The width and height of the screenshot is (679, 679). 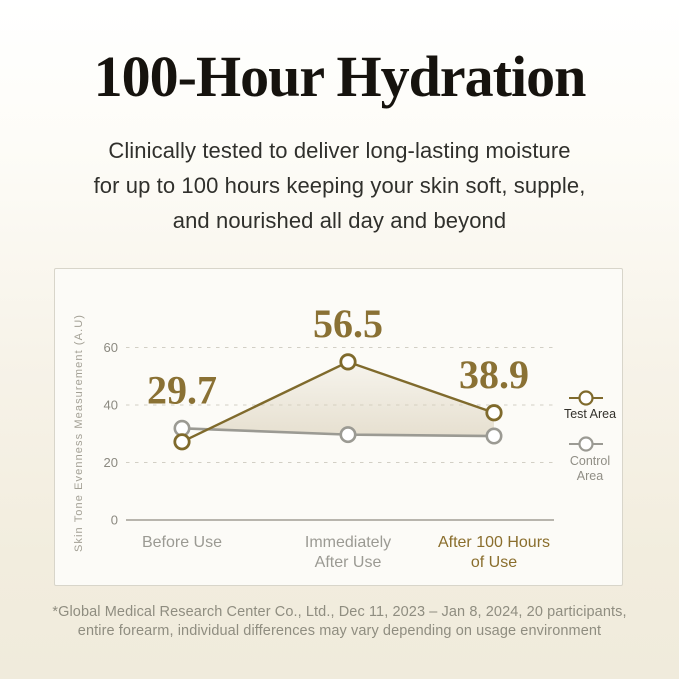 I want to click on value-label-2: 38.9, so click(x=494, y=374).